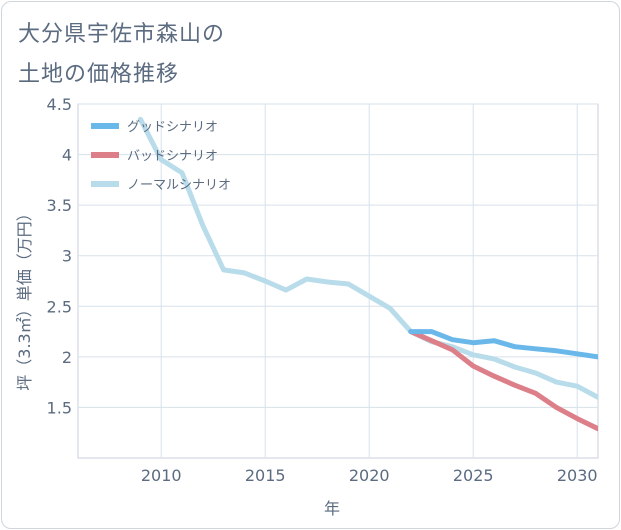  I want to click on x-tick-label: 2030, so click(577, 475).